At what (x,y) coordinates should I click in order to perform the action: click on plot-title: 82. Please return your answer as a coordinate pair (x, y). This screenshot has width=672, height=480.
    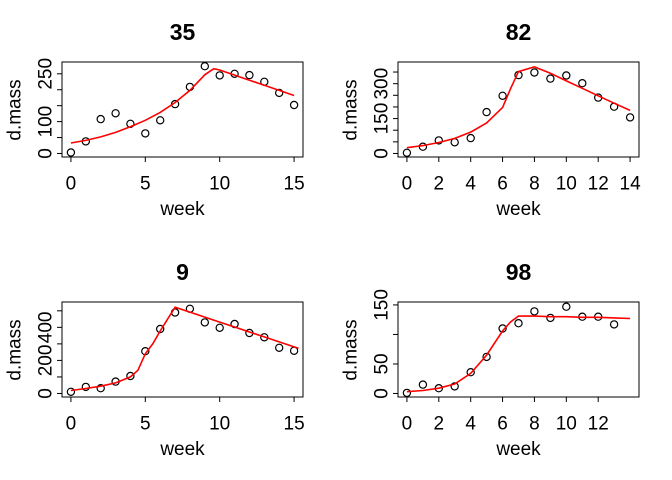
    Looking at the image, I should click on (519, 32).